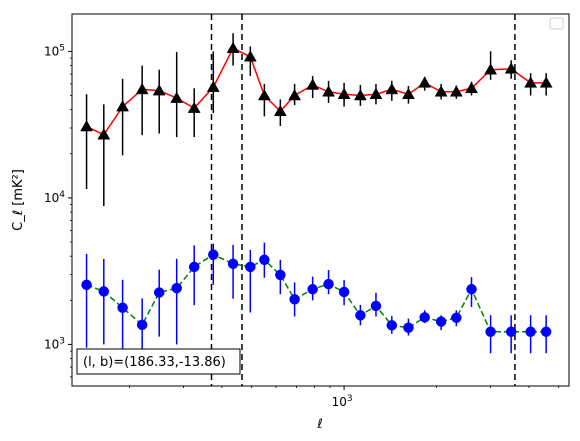  Describe the element at coordinates (556, 23) in the screenshot. I see `legend` at that location.